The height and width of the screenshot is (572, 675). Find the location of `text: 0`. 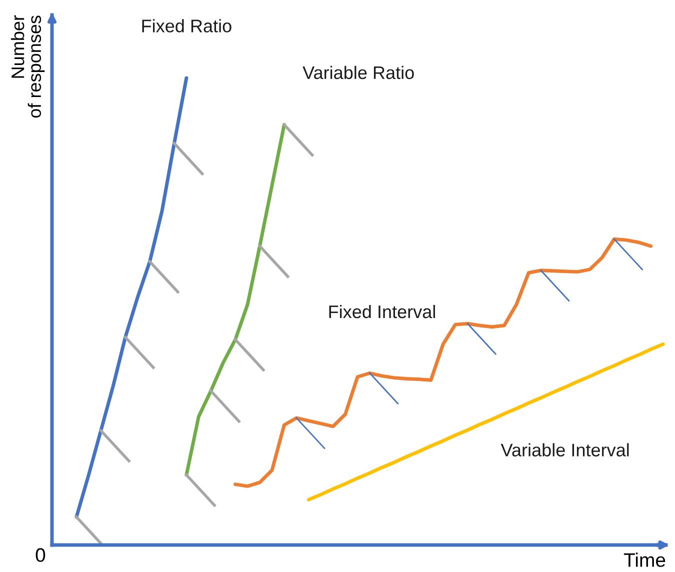

text: 0 is located at coordinates (41, 555).